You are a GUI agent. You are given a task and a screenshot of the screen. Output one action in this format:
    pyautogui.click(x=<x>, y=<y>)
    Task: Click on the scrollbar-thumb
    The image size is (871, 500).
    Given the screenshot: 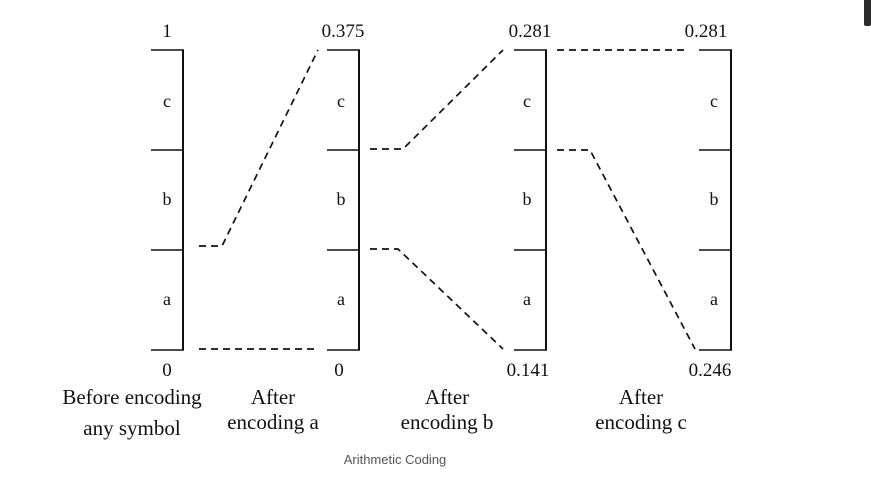 What is the action you would take?
    pyautogui.click(x=867, y=13)
    